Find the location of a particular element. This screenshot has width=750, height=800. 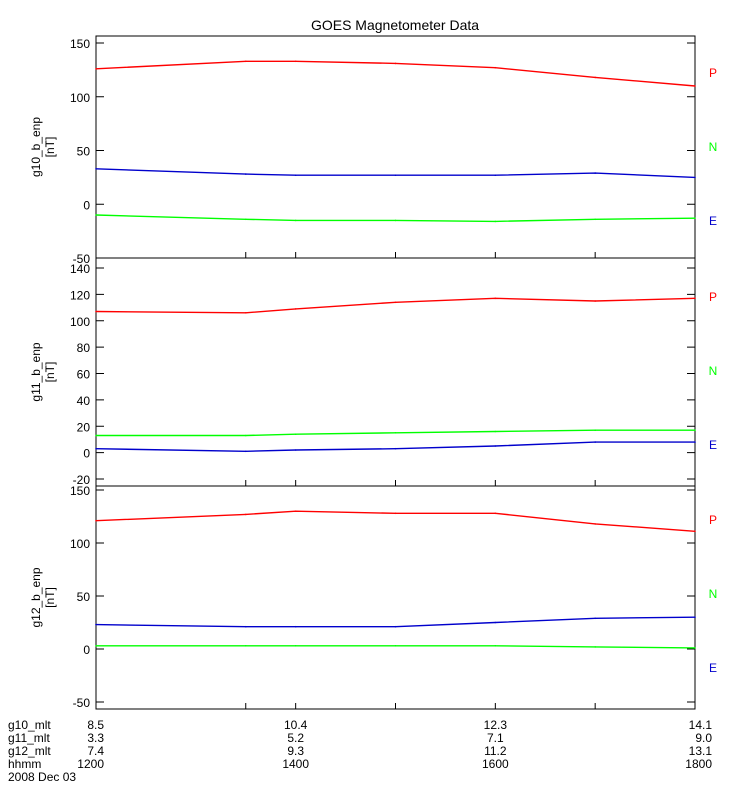

y-tick-label: 140 is located at coordinates (80, 269).